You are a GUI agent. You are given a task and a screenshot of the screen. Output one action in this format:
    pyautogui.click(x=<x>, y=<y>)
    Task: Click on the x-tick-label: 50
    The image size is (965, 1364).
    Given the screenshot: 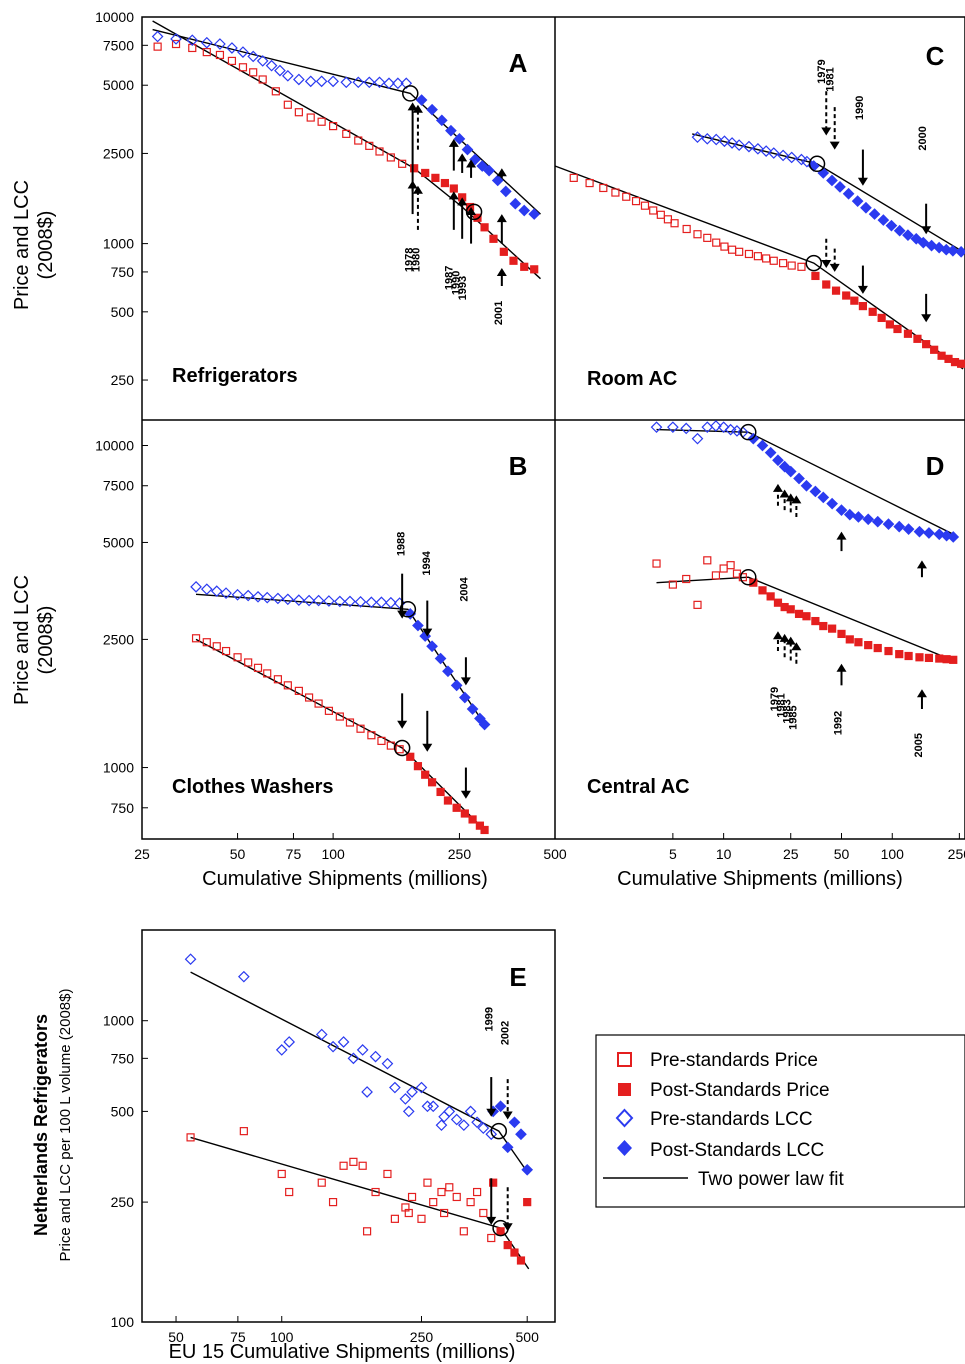 What is the action you would take?
    pyautogui.click(x=176, y=1337)
    